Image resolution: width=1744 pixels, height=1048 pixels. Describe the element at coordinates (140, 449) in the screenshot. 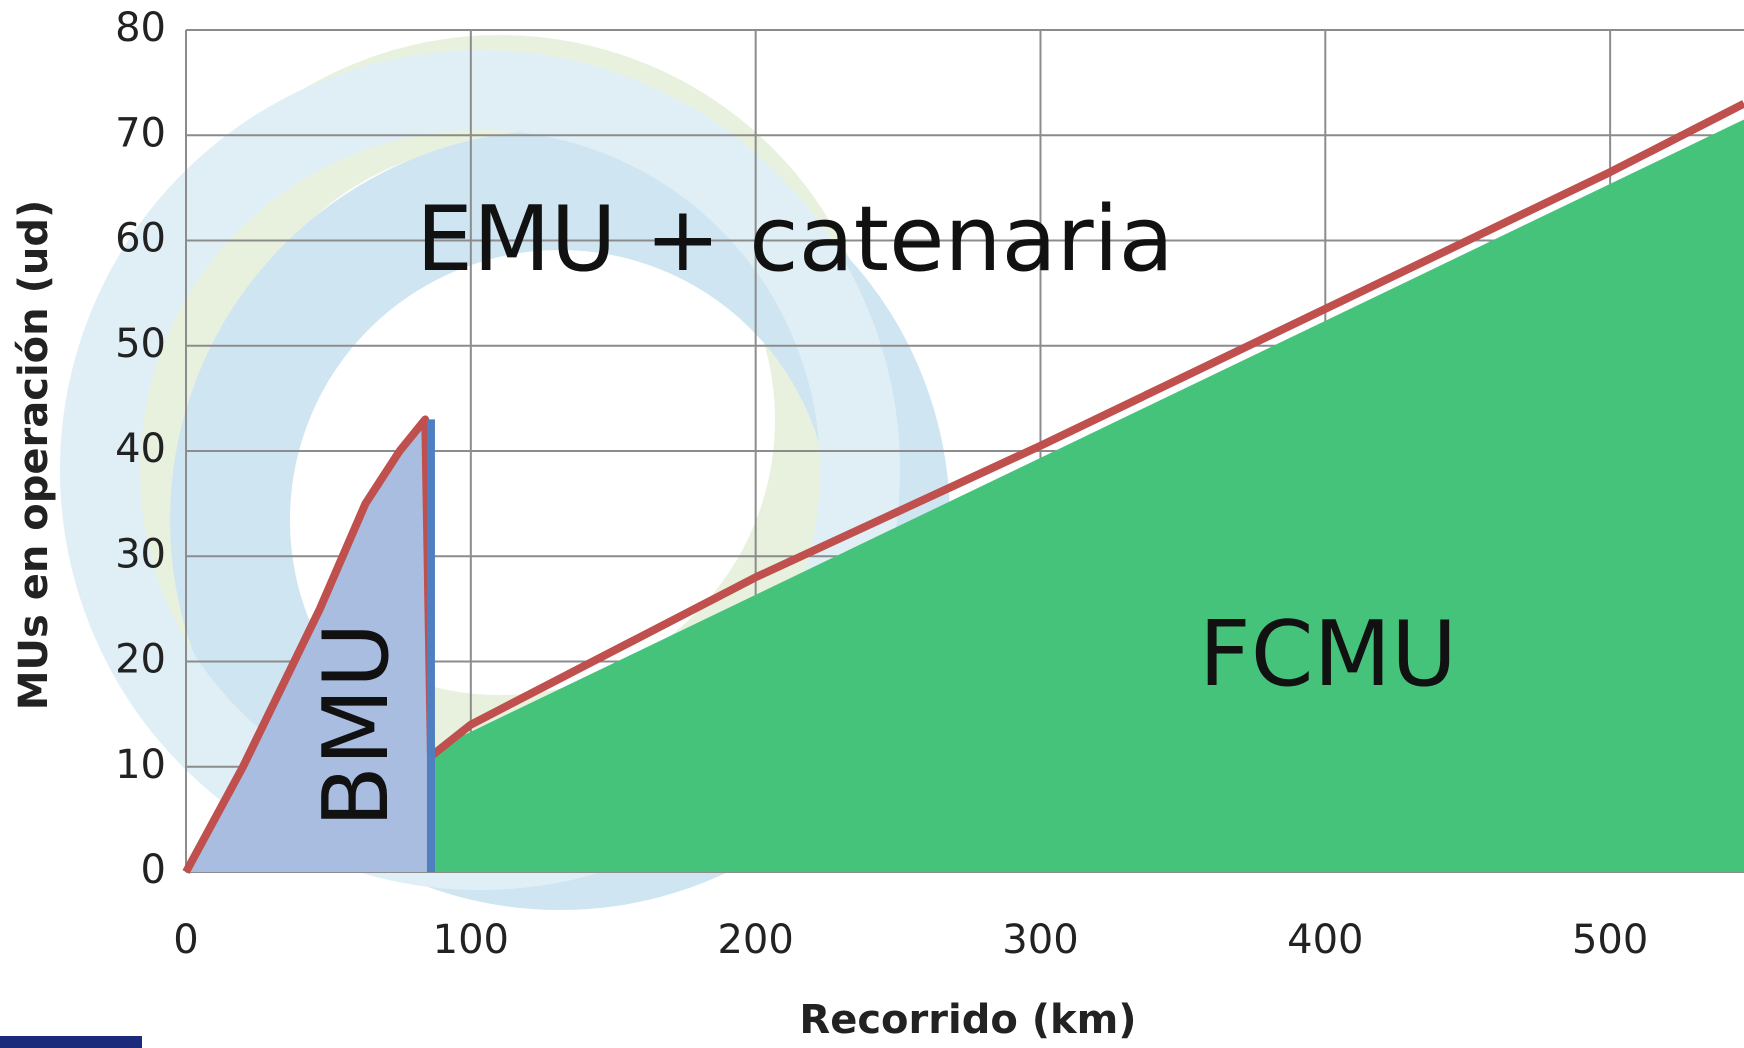

I see `y-tick-label: 40` at that location.